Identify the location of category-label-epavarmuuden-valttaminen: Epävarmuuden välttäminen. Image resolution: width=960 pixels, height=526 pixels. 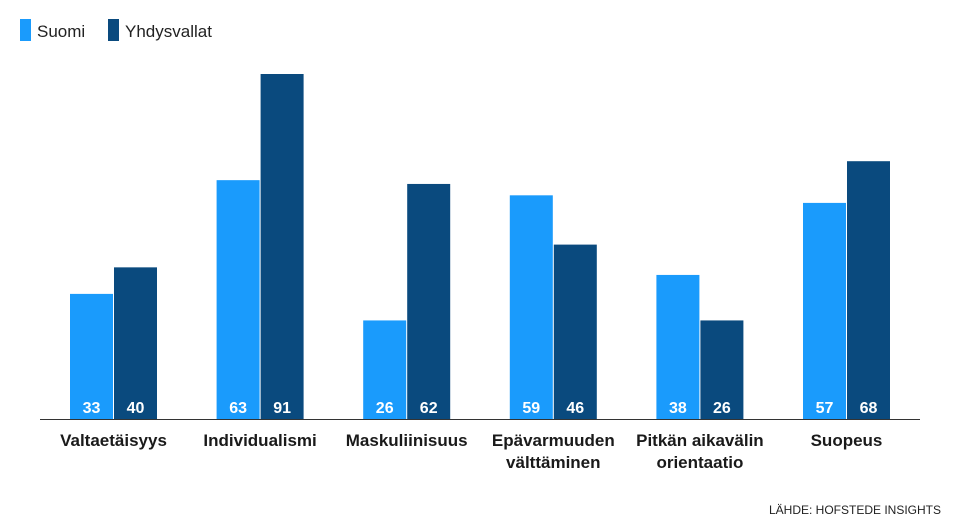
(553, 451).